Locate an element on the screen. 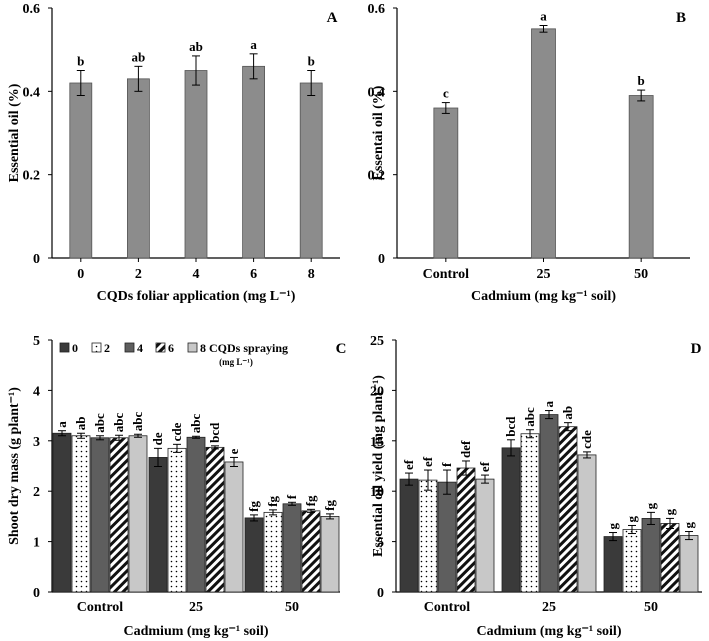 Image resolution: width=709 pixels, height=641 pixels. y-tick-label: 0.2 is located at coordinates (377, 176).